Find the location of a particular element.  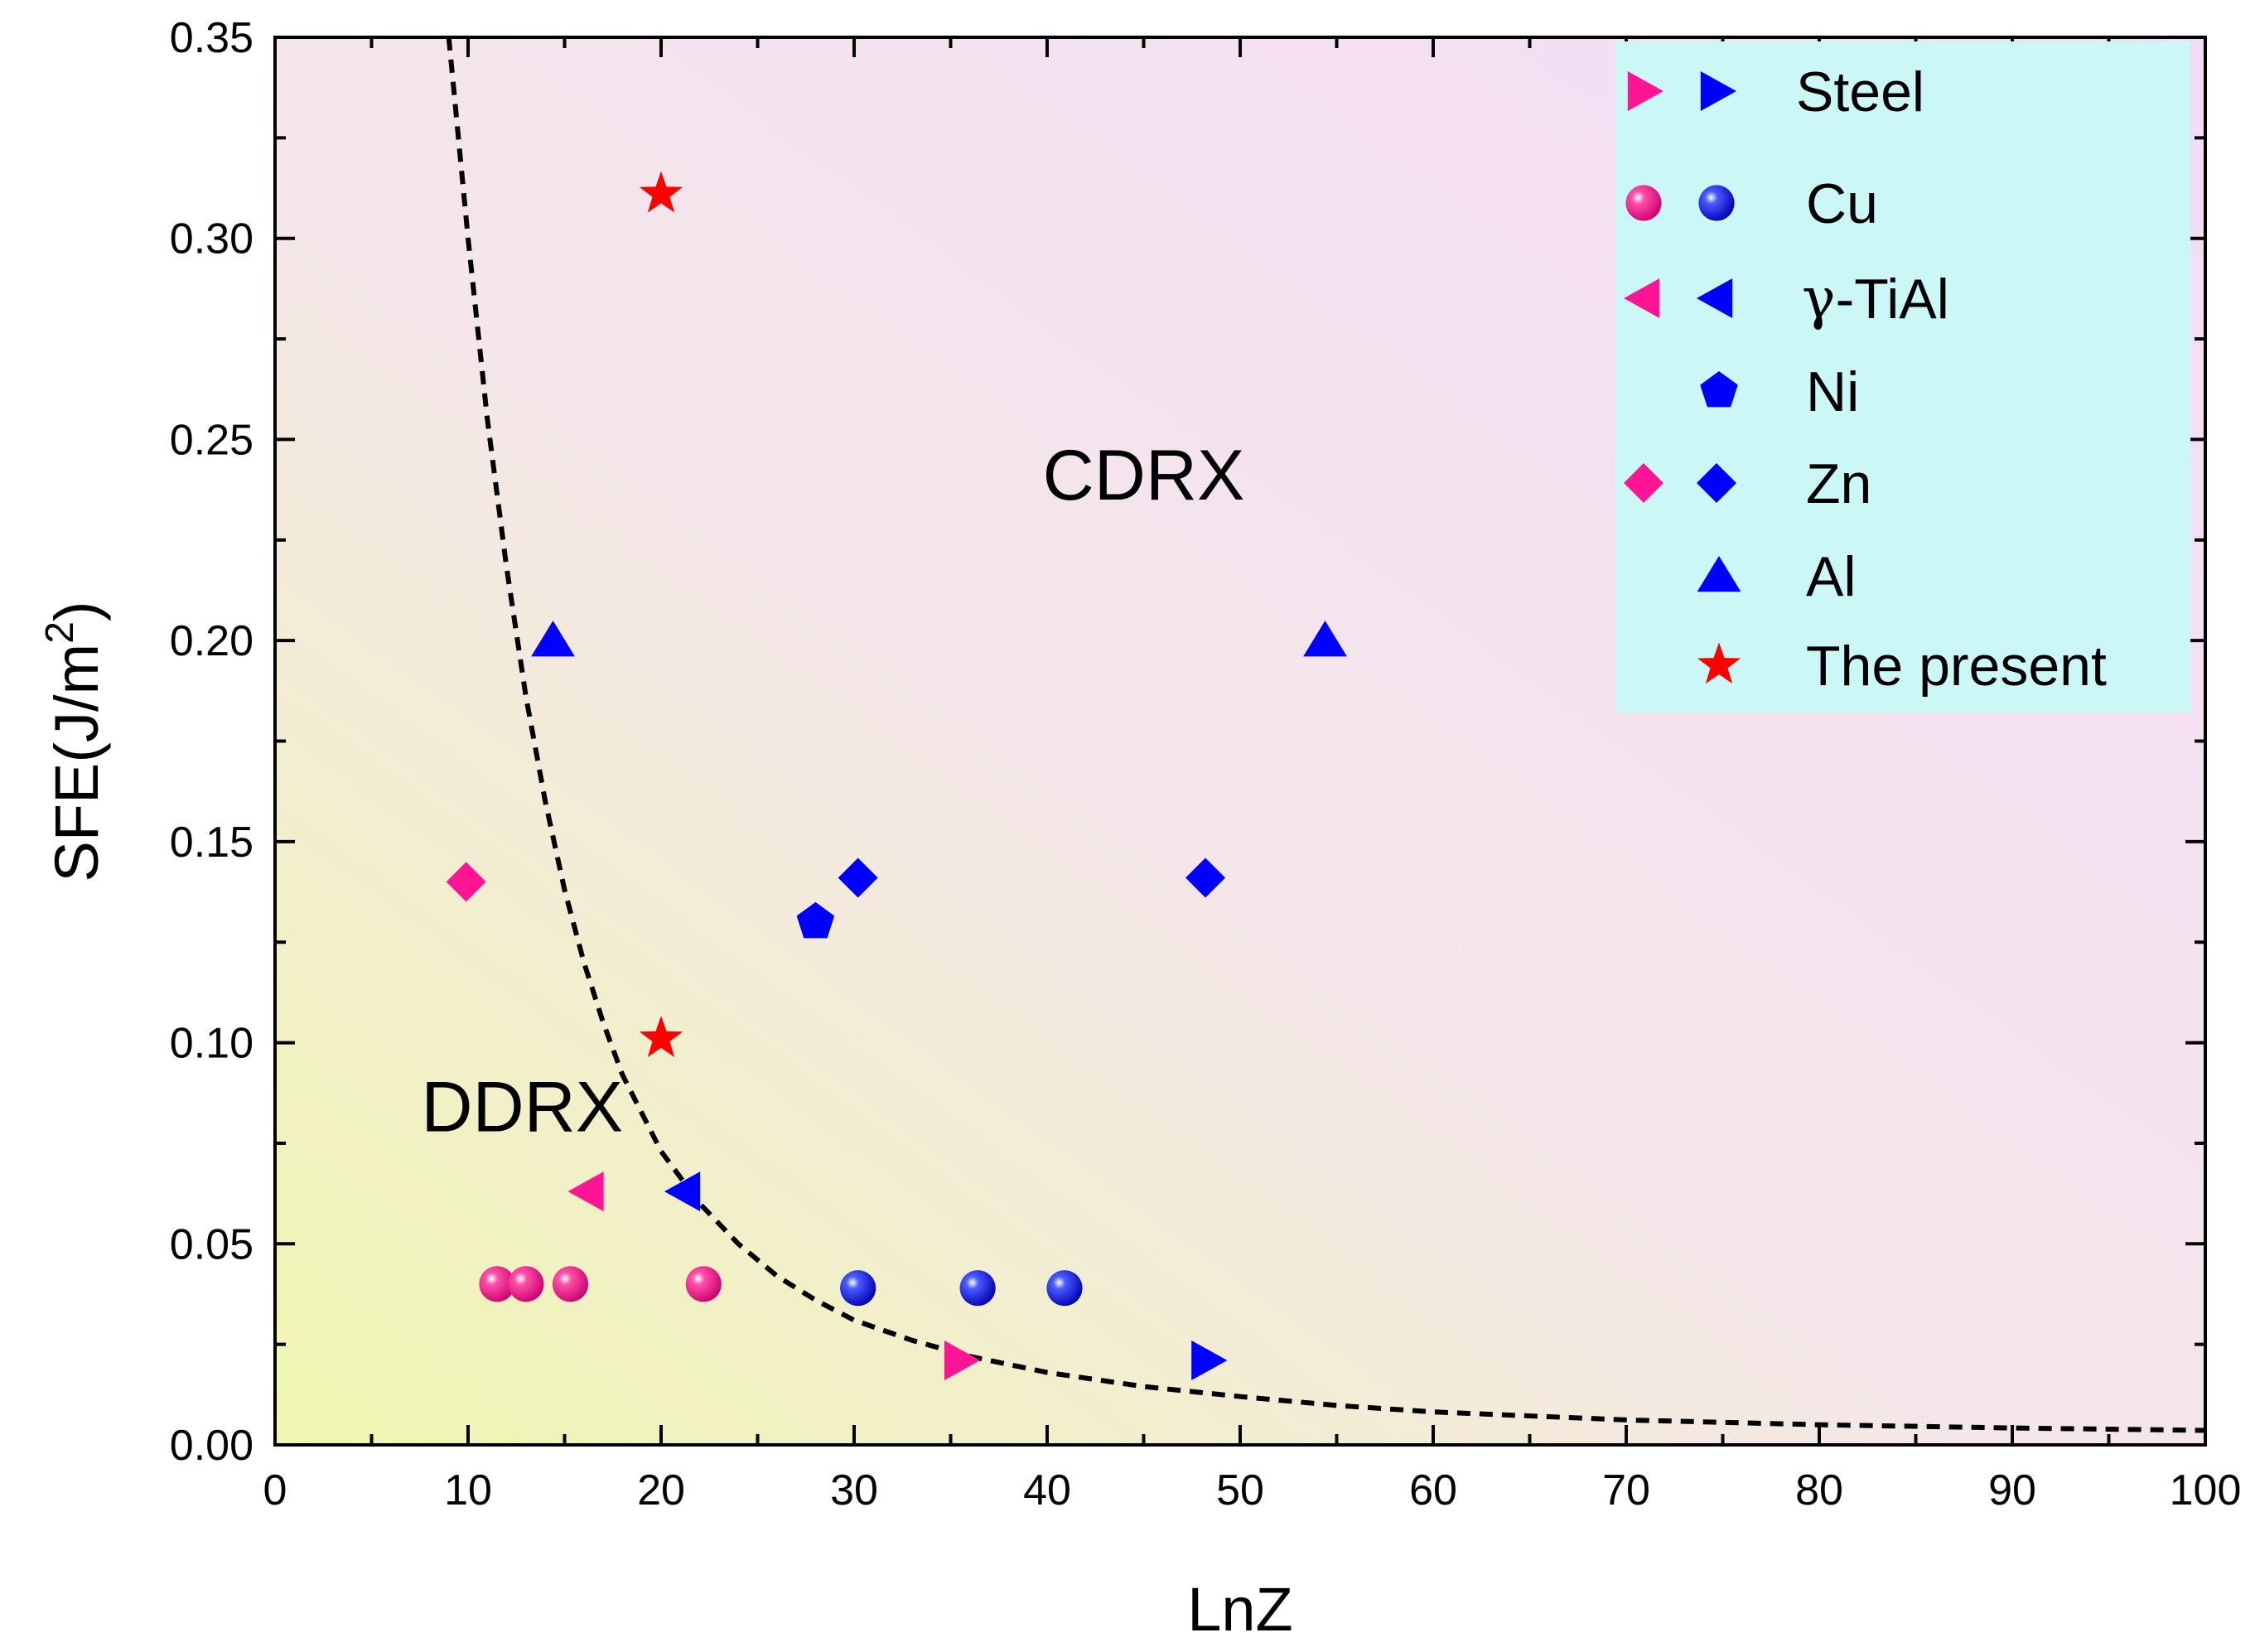

y-axis-title: SFE(J/m2) is located at coordinates (74, 742).